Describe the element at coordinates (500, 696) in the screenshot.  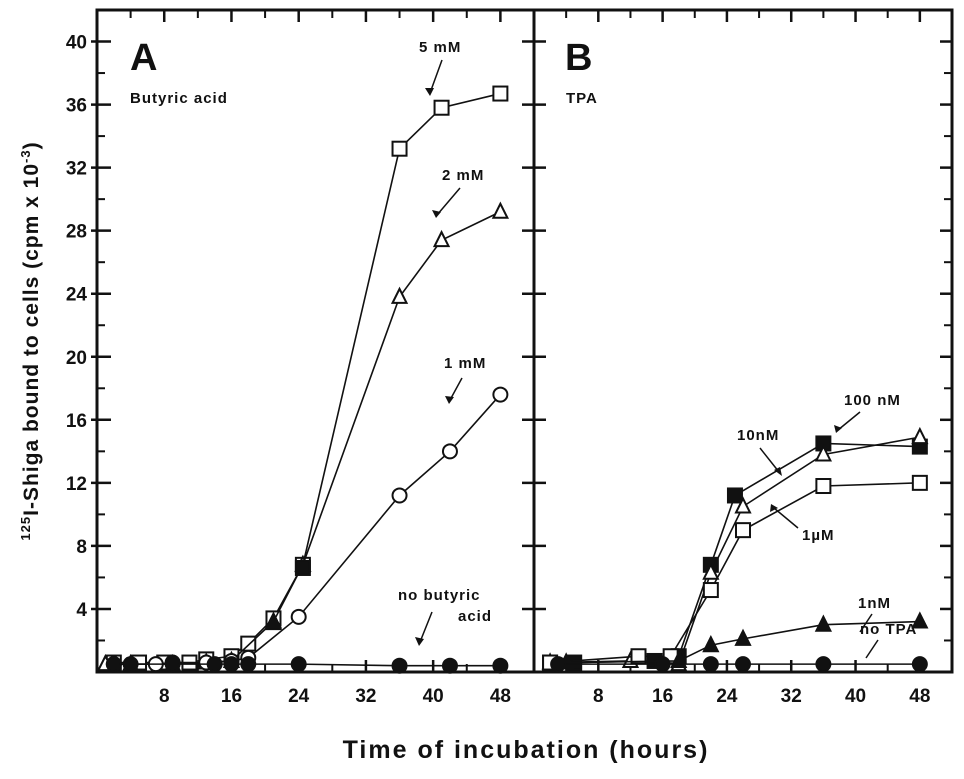
I see `panel-a-x-tick-label: 48` at that location.